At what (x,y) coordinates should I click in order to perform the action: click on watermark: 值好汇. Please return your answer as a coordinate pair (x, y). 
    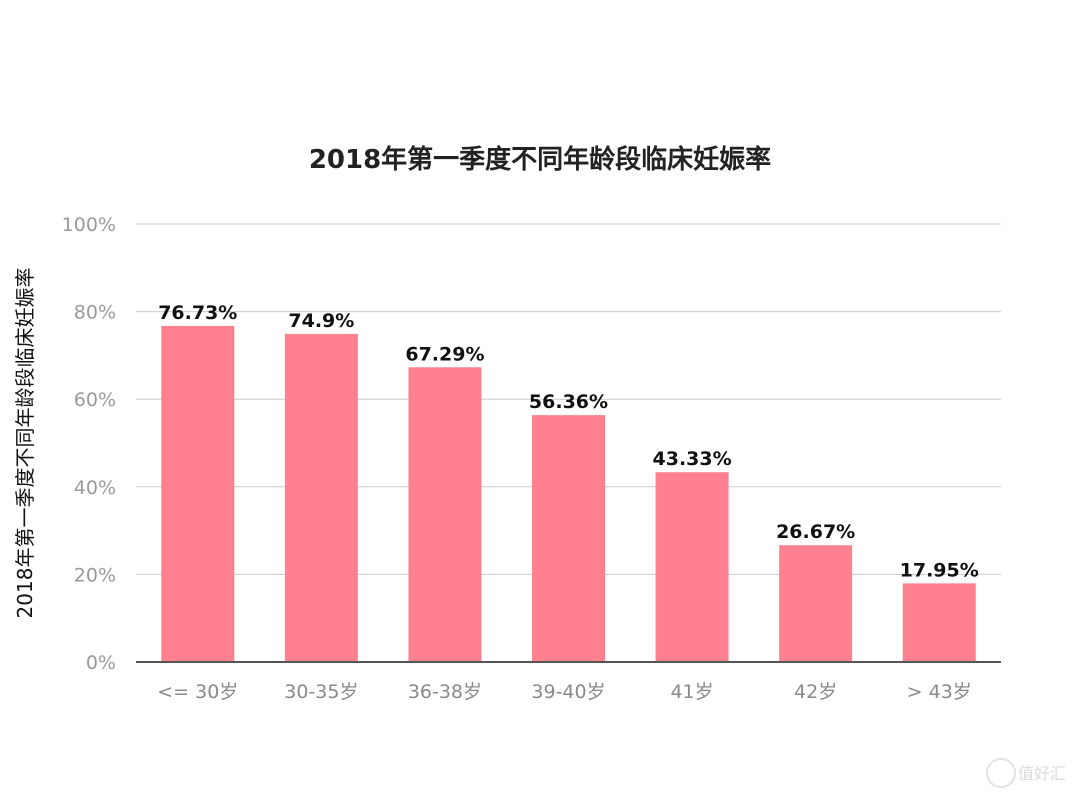
    Looking at the image, I should click on (1026, 776).